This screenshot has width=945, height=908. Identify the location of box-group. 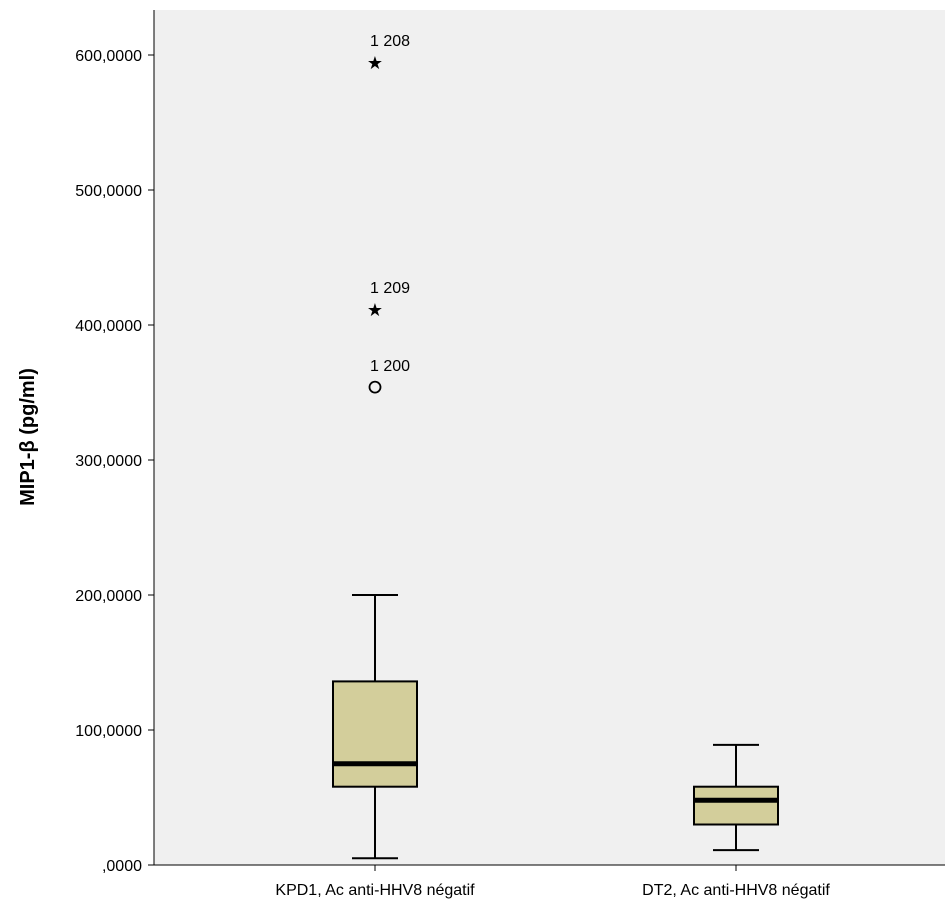
(736, 807).